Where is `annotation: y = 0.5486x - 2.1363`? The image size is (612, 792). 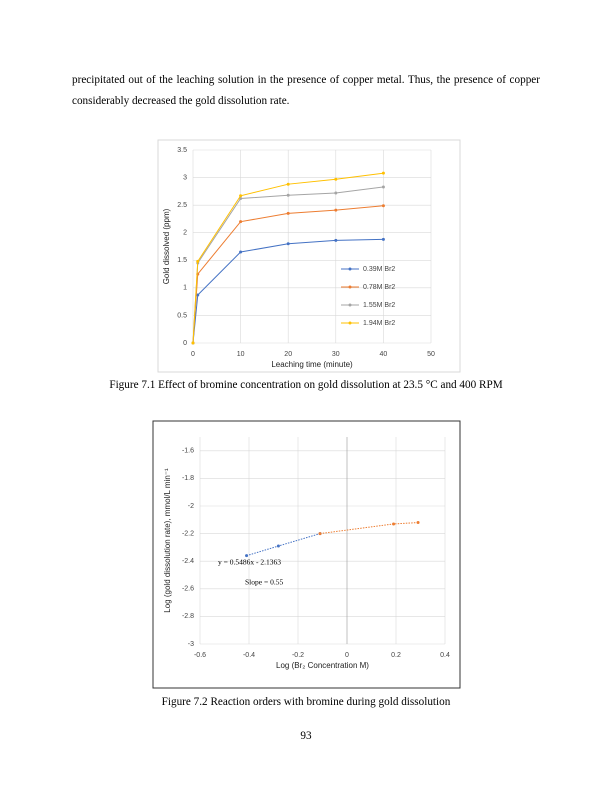 annotation: y = 0.5486x - 2.1363 is located at coordinates (249, 562).